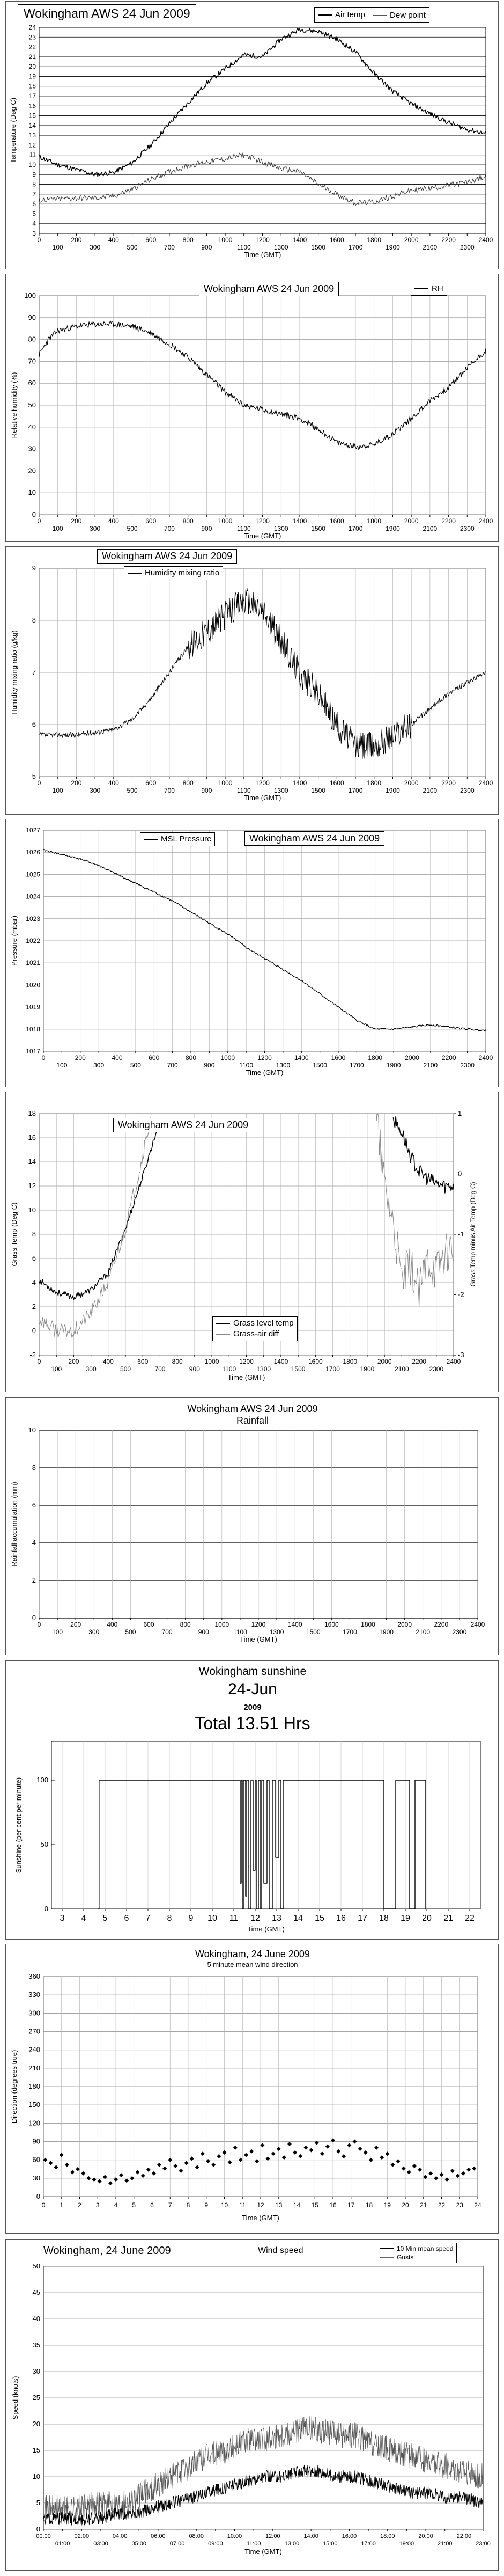  I want to click on x-tick-label: 12, so click(255, 1918).